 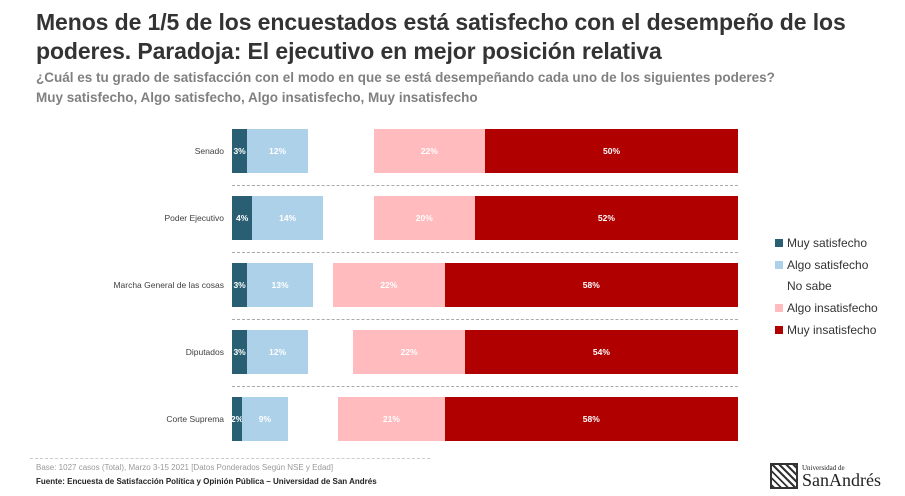 What do you see at coordinates (823, 468) in the screenshot?
I see `logo-line1: Universidad de` at bounding box center [823, 468].